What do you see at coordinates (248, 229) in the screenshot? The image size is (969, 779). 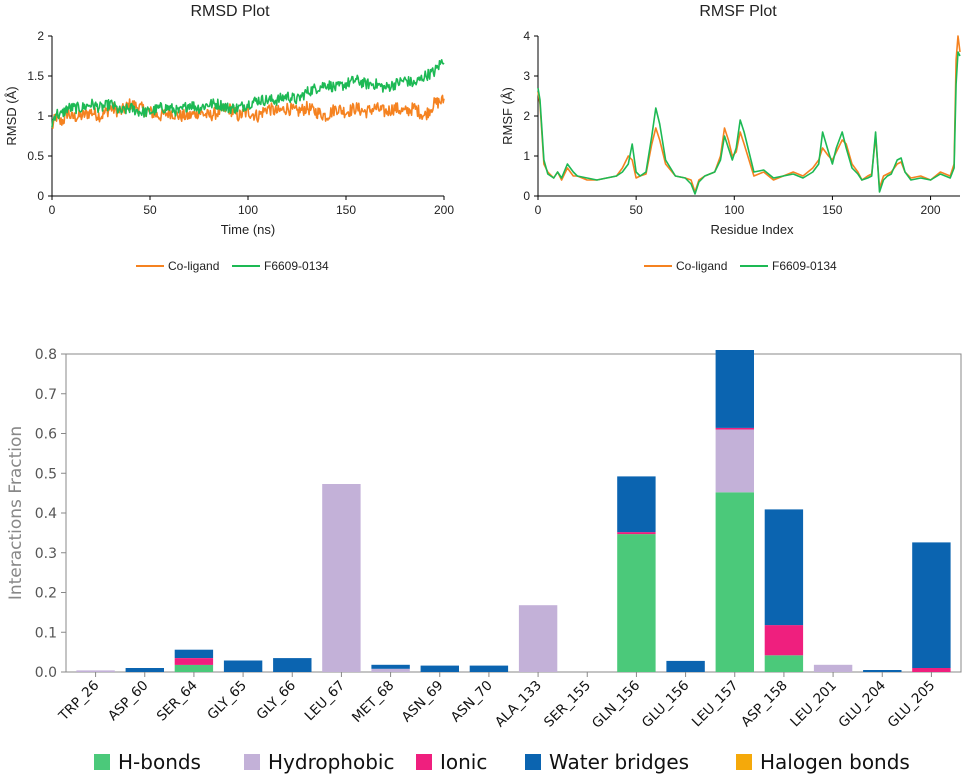 I see `rmsd-x-label: Time (ns)` at bounding box center [248, 229].